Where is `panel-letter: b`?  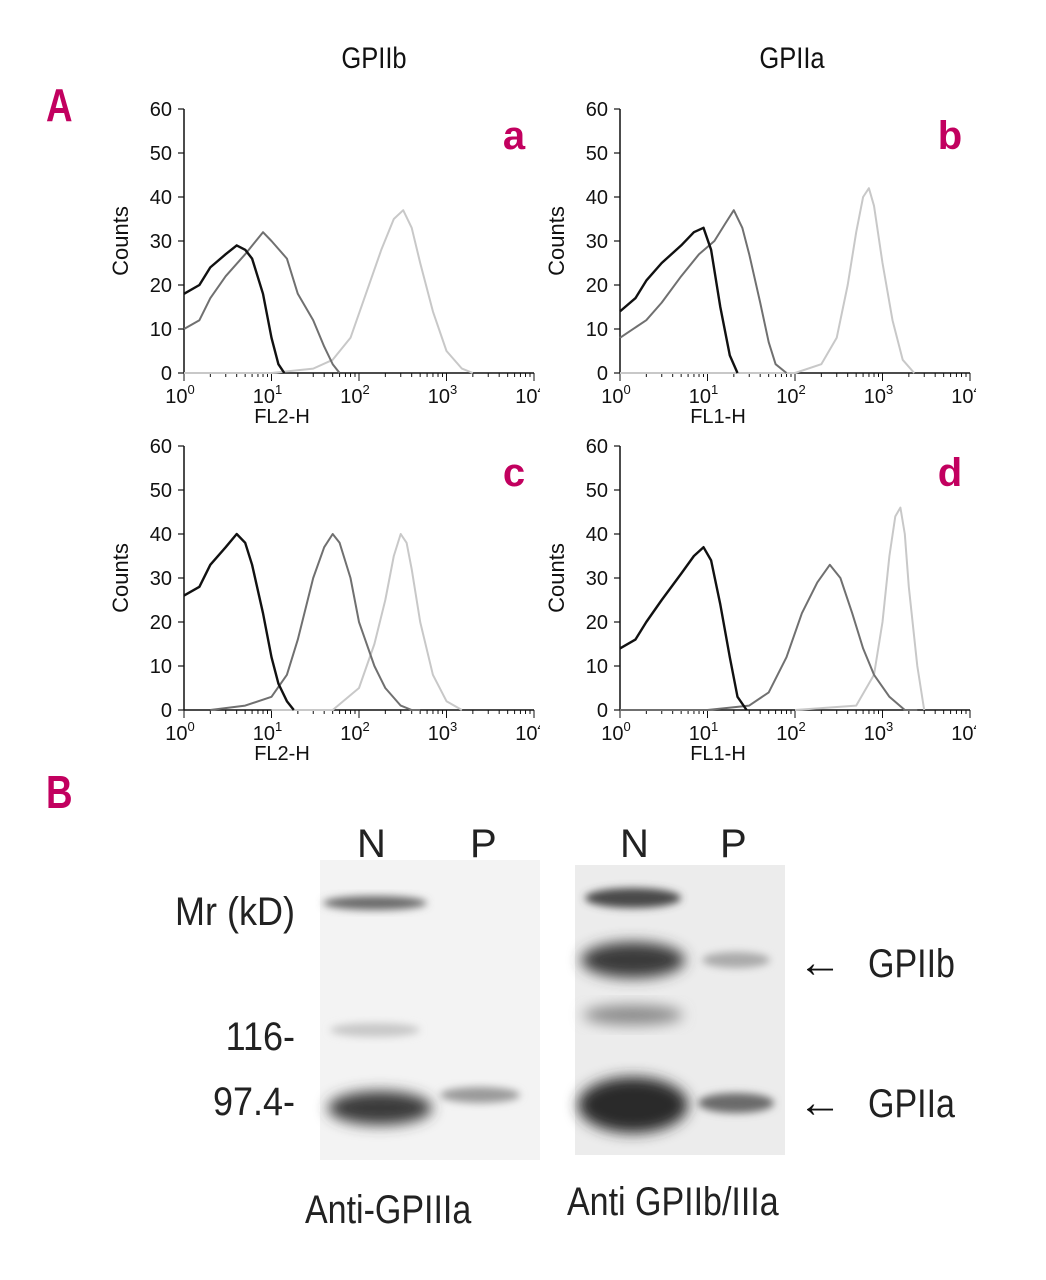 panel-letter: b is located at coordinates (950, 136).